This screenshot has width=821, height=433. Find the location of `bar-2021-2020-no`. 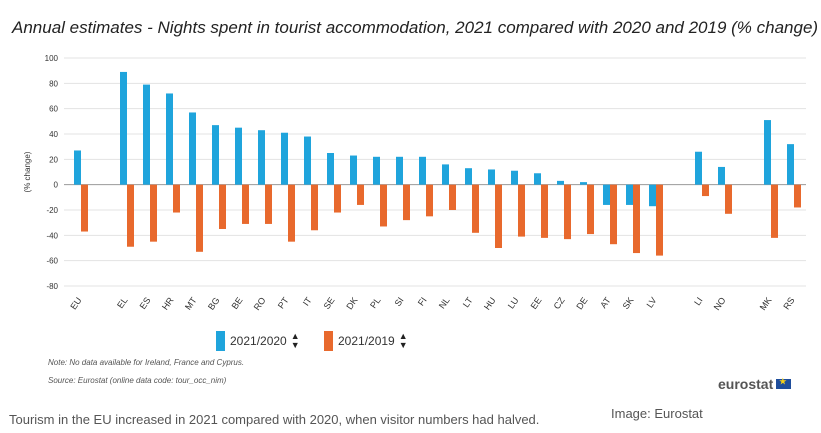

bar-2021-2020-no is located at coordinates (721, 175).